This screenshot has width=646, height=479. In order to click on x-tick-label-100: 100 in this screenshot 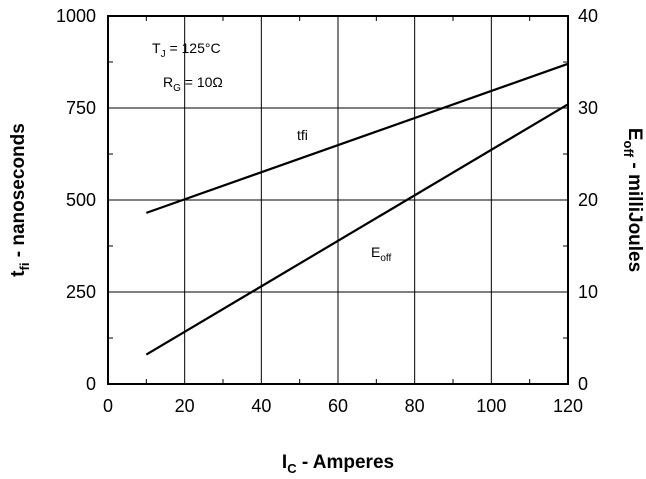, I will do `click(491, 406)`.